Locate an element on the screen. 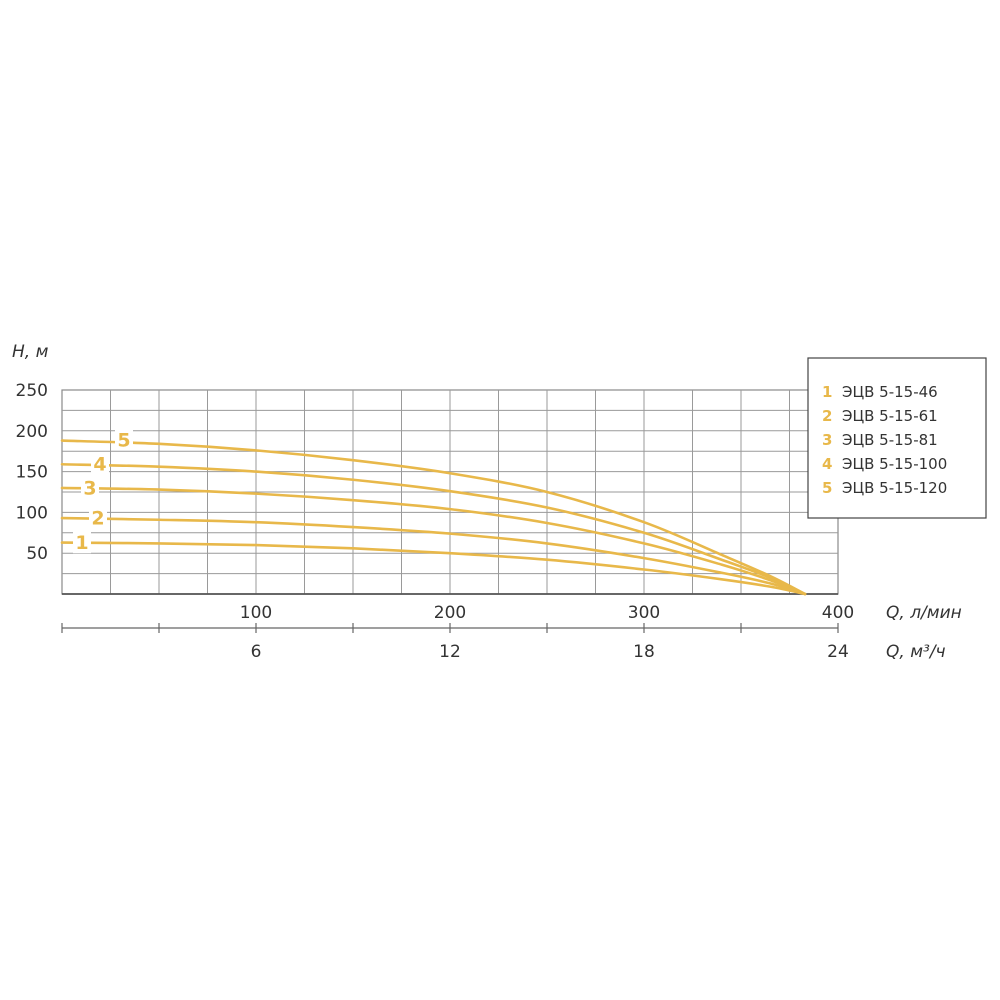  curves is located at coordinates (433, 517).